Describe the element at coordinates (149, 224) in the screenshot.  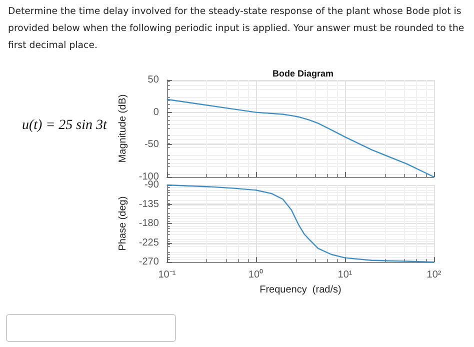
I see `y-tick-label: -180` at that location.